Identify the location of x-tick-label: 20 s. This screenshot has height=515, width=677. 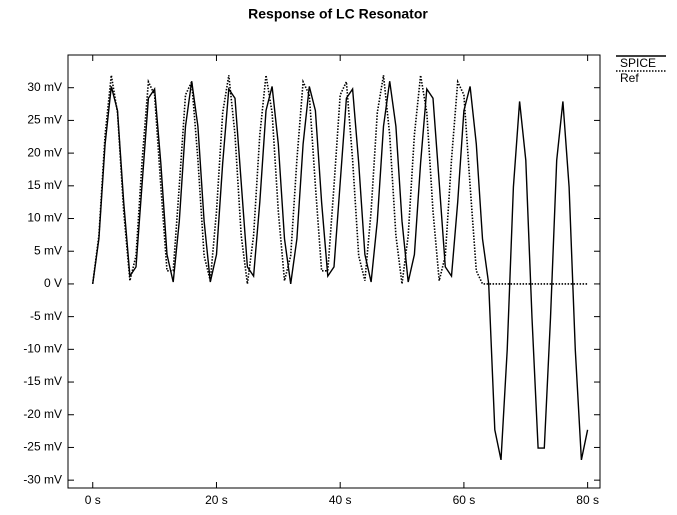
(216, 500).